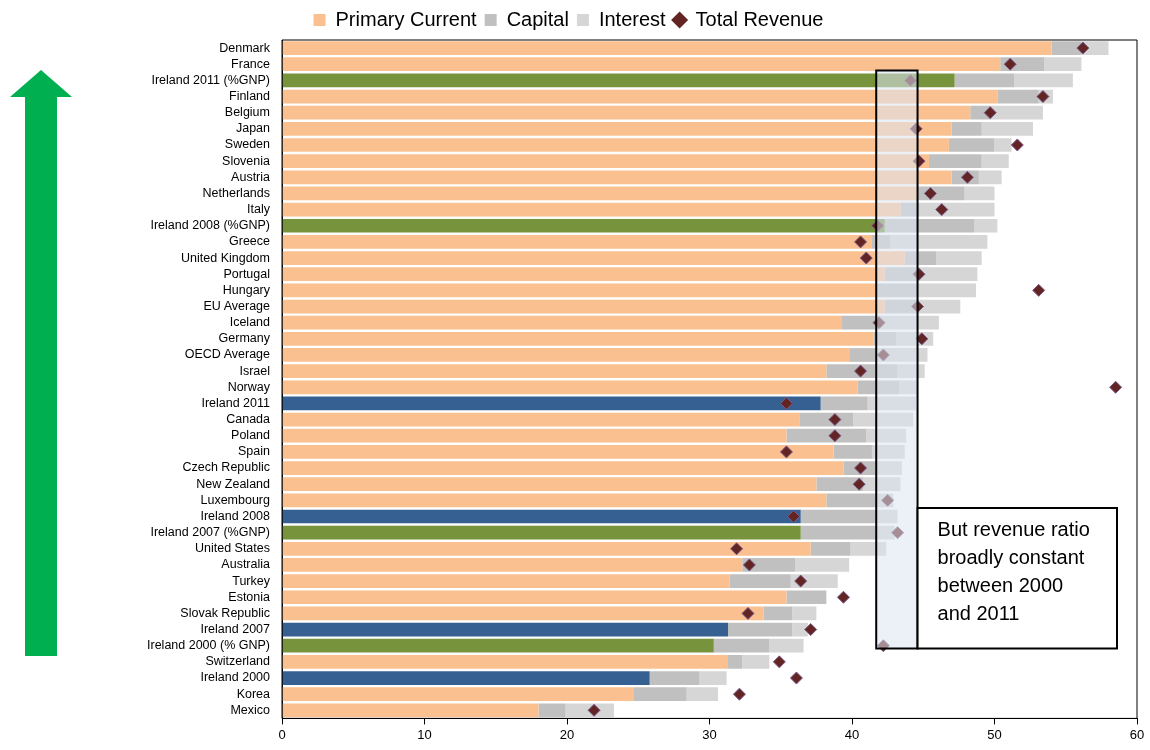 The image size is (1150, 750). What do you see at coordinates (424, 734) in the screenshot?
I see `x-tick-label: 10` at bounding box center [424, 734].